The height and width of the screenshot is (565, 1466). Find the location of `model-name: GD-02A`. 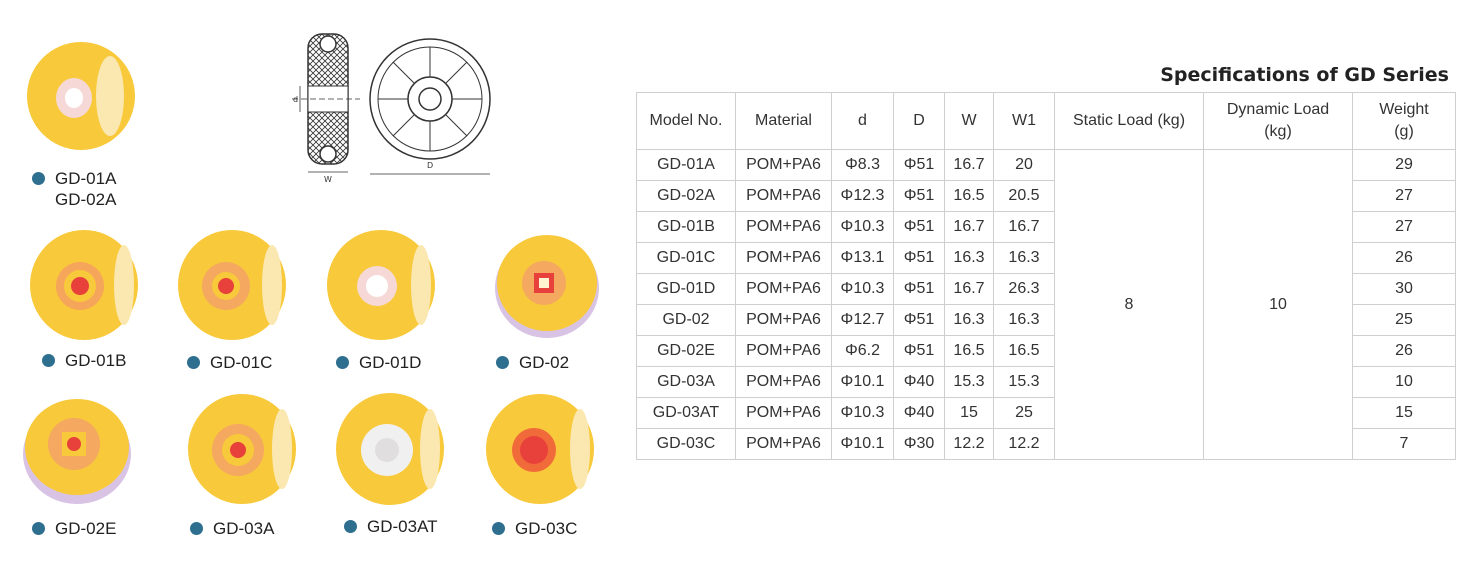

model-name: GD-02A is located at coordinates (86, 199).